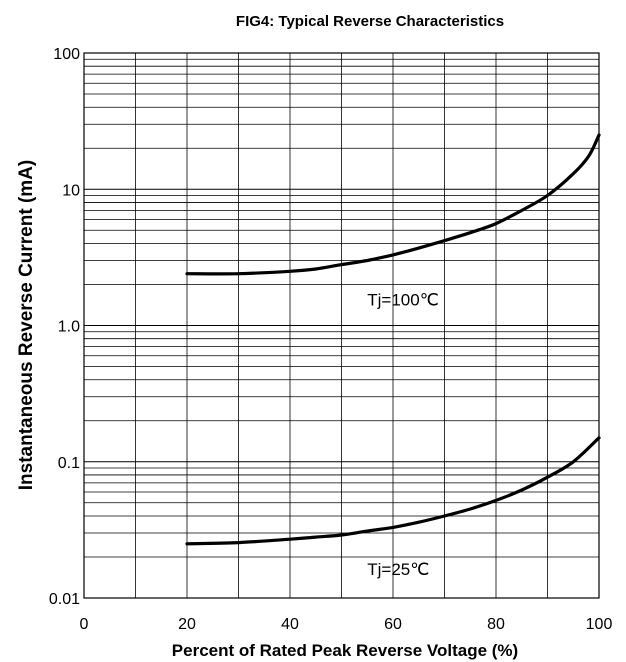 This screenshot has height=662, width=626. What do you see at coordinates (187, 624) in the screenshot?
I see `x-tick-label: 20` at bounding box center [187, 624].